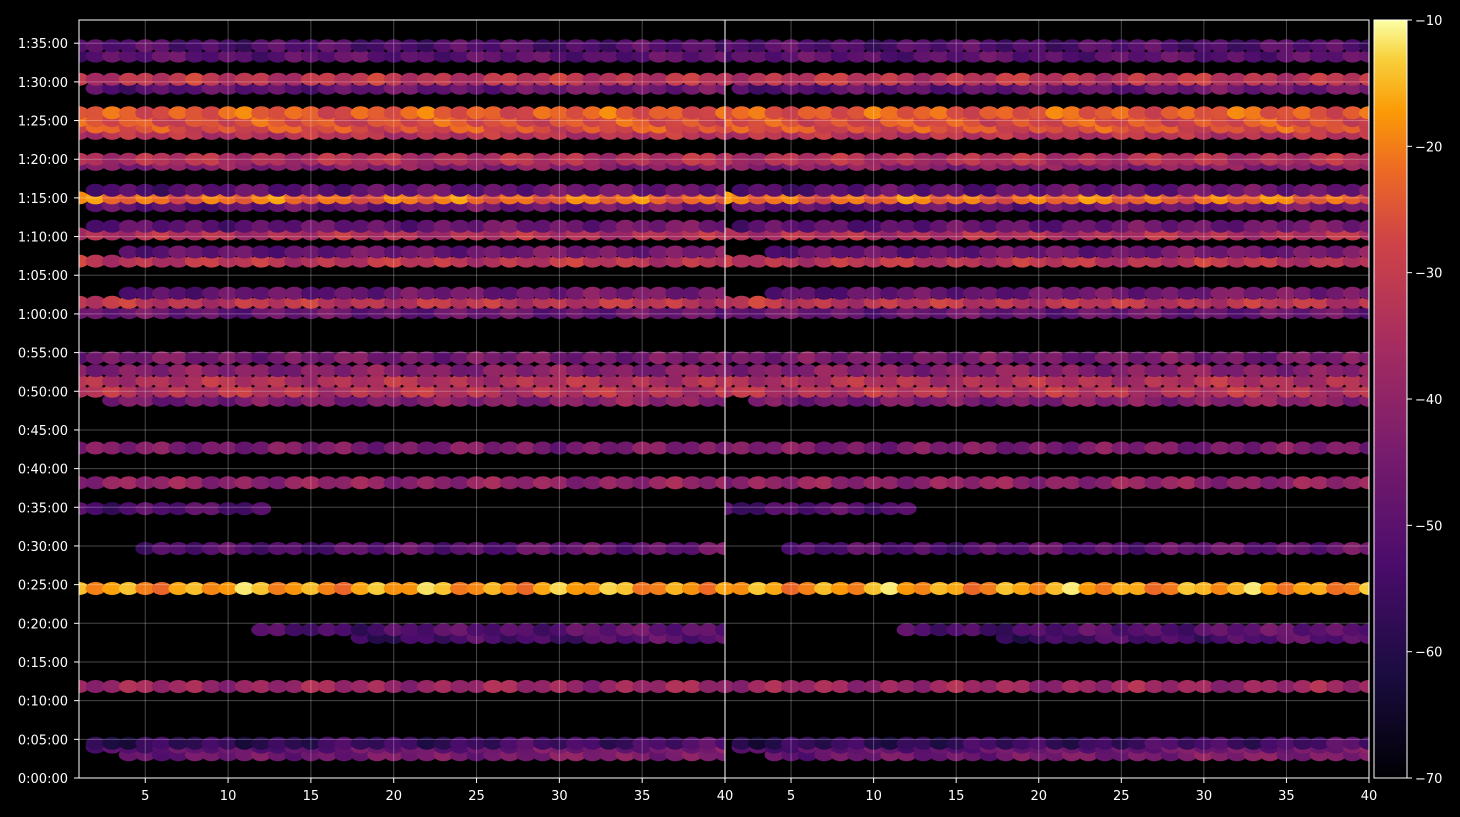  What do you see at coordinates (311, 796) in the screenshot?
I see `x-tick-label: 15` at bounding box center [311, 796].